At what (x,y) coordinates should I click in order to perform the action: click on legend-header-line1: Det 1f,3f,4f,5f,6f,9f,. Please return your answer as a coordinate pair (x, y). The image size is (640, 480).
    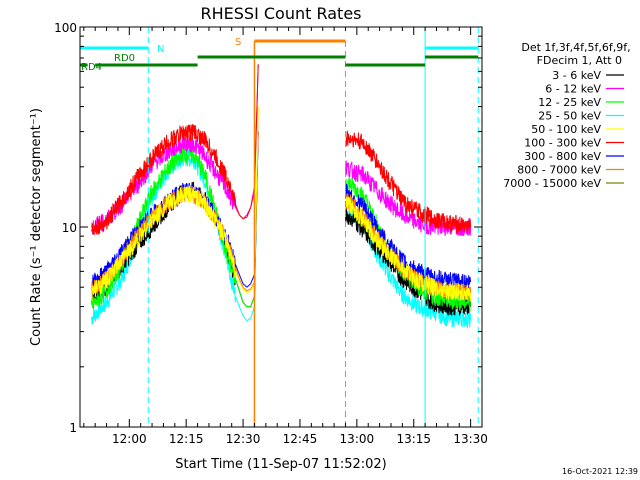
    Looking at the image, I should click on (575, 47).